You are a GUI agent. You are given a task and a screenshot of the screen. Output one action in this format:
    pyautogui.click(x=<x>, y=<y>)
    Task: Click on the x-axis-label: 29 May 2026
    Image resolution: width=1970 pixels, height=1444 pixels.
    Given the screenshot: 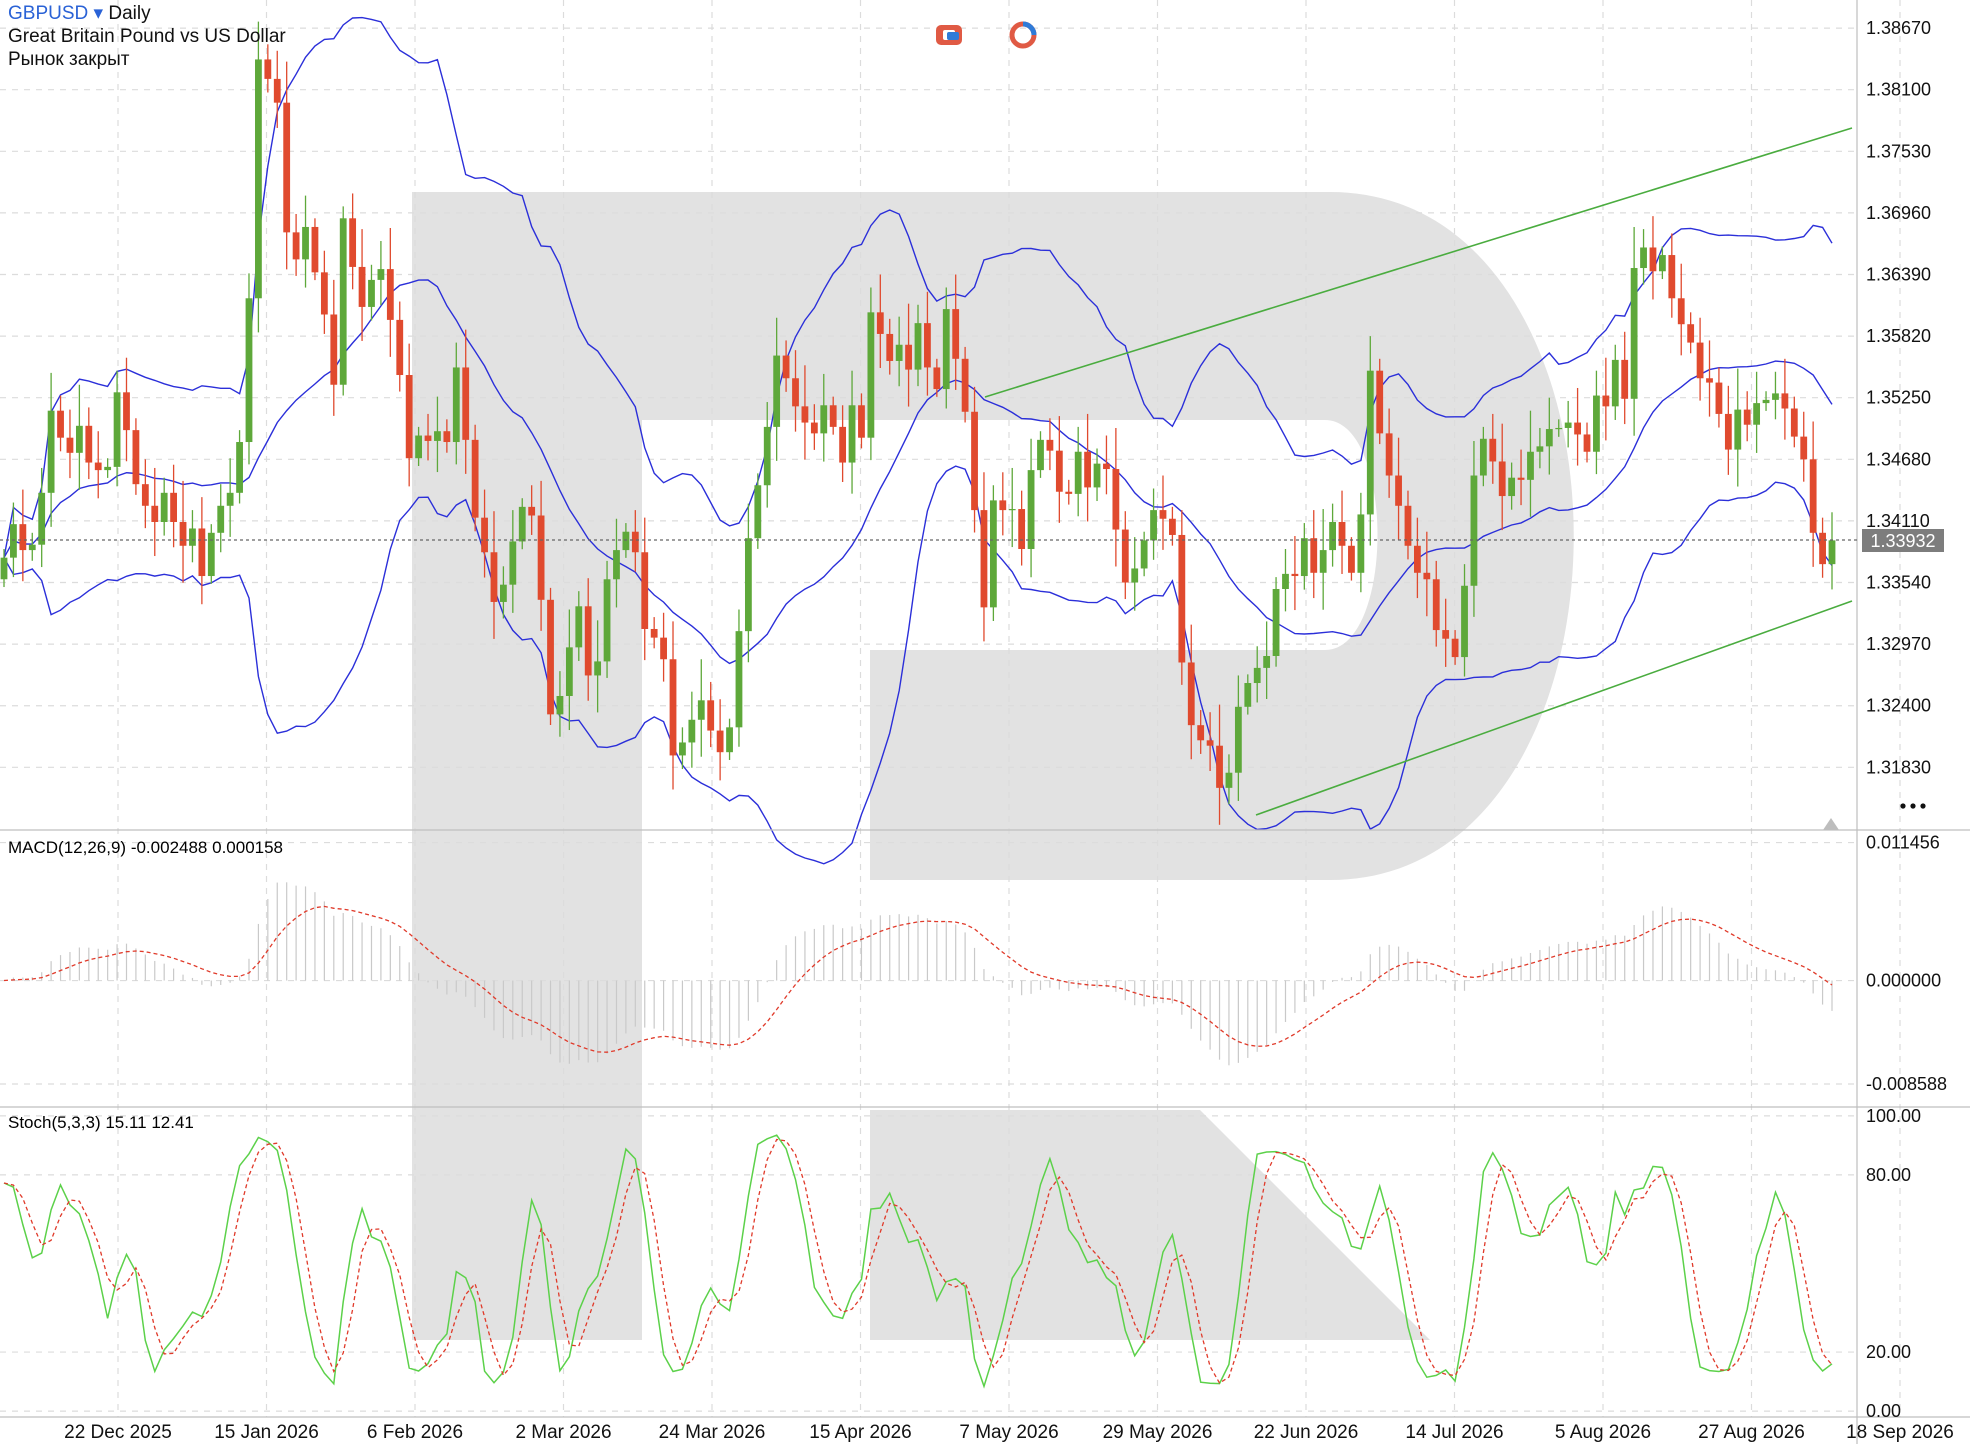 What is the action you would take?
    pyautogui.click(x=1158, y=1432)
    